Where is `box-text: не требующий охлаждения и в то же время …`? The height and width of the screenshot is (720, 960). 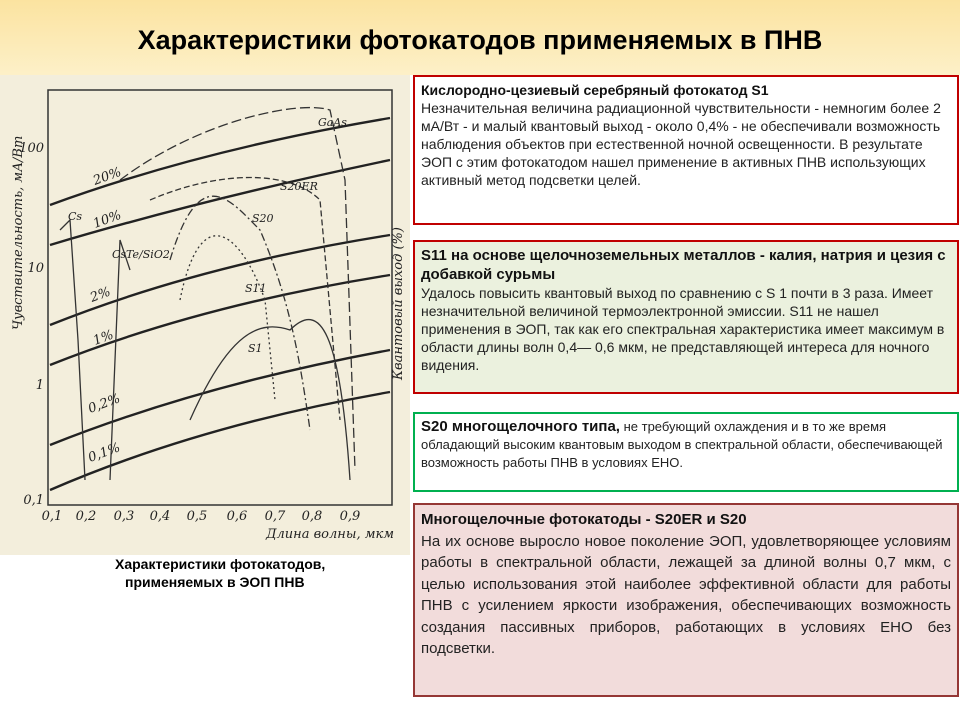 box-text: не требующий охлаждения и в то же время … is located at coordinates (682, 444).